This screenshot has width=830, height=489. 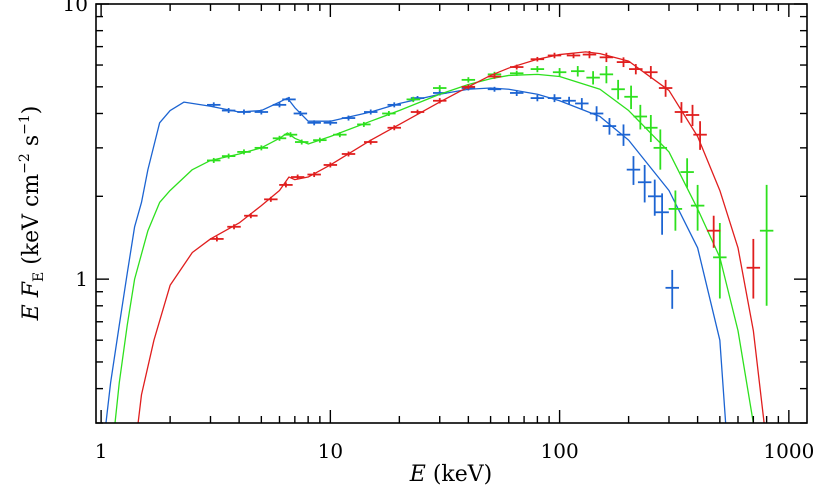 What do you see at coordinates (31, 144) in the screenshot?
I see `y-axis-label-mid: s` at bounding box center [31, 144].